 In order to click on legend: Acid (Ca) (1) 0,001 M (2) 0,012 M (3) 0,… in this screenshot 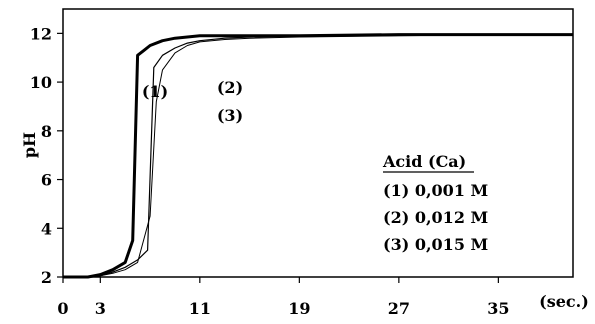, I will do `click(435, 203)`.